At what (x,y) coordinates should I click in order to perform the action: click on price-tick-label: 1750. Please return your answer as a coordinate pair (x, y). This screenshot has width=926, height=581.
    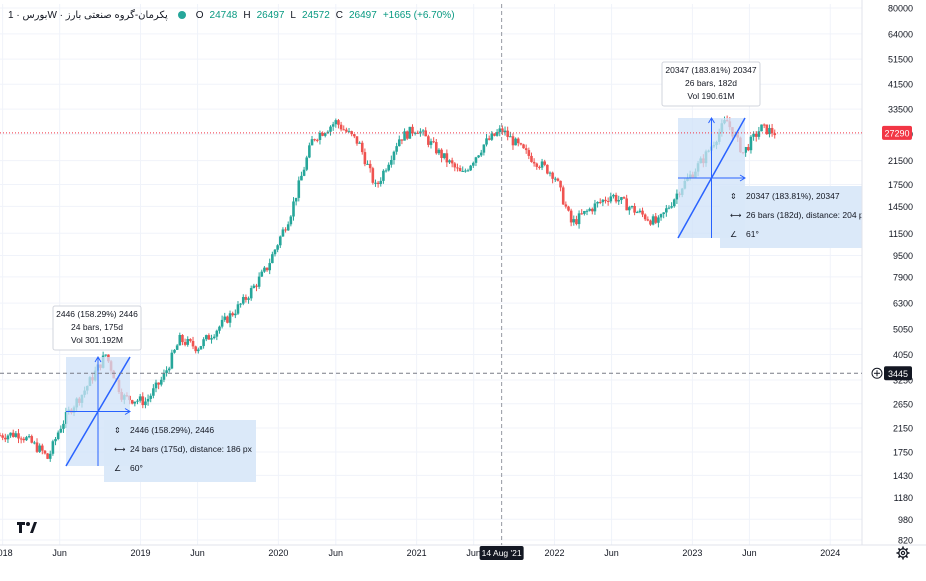
    Looking at the image, I should click on (903, 452).